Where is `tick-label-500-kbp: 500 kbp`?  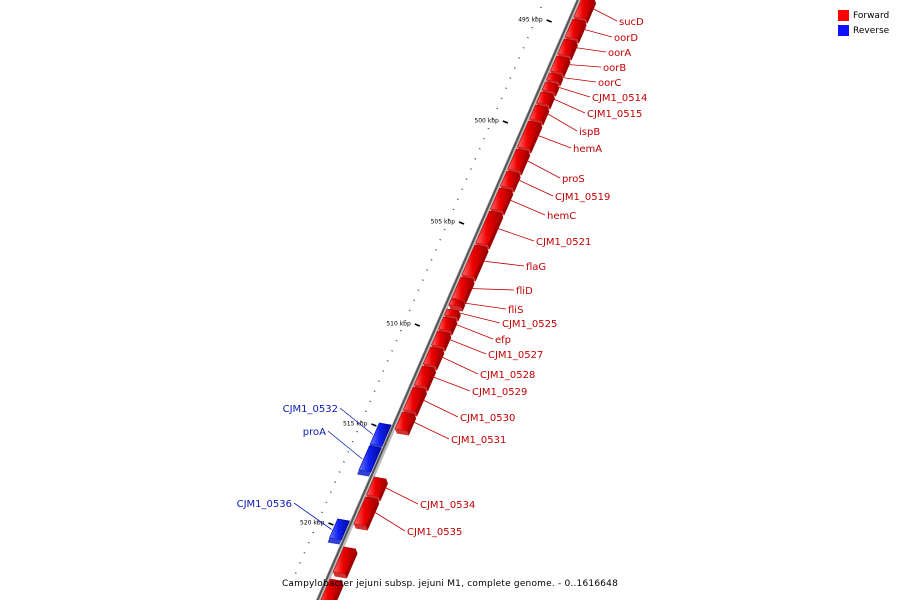 tick-label-500-kbp: 500 kbp is located at coordinates (486, 121).